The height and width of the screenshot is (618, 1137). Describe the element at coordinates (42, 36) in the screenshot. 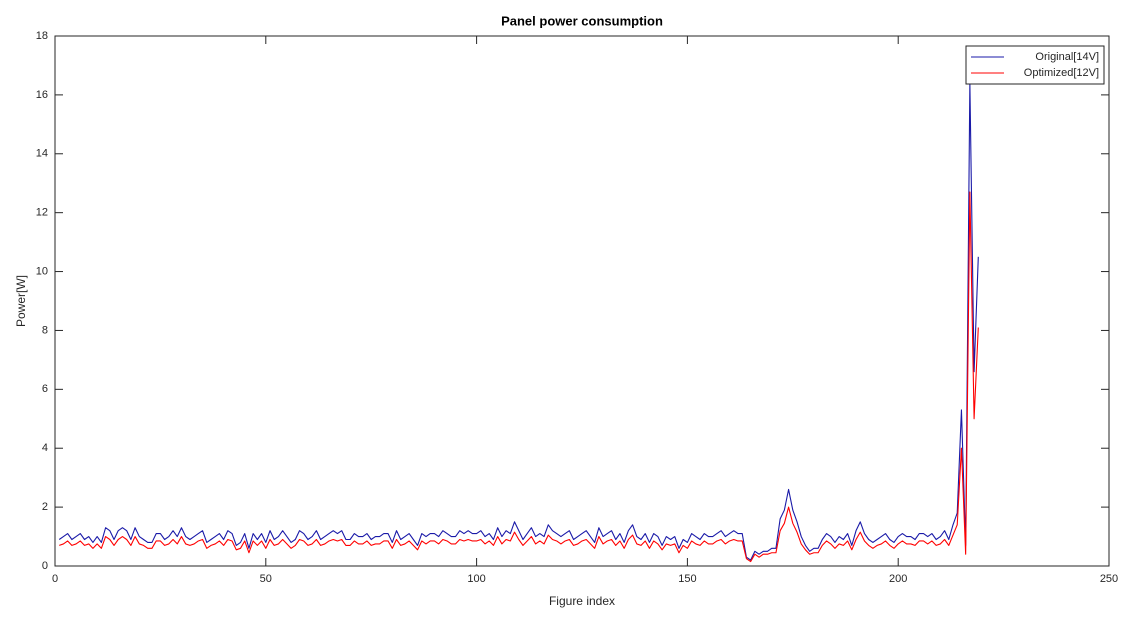

I see `y-tick-label: 18` at that location.